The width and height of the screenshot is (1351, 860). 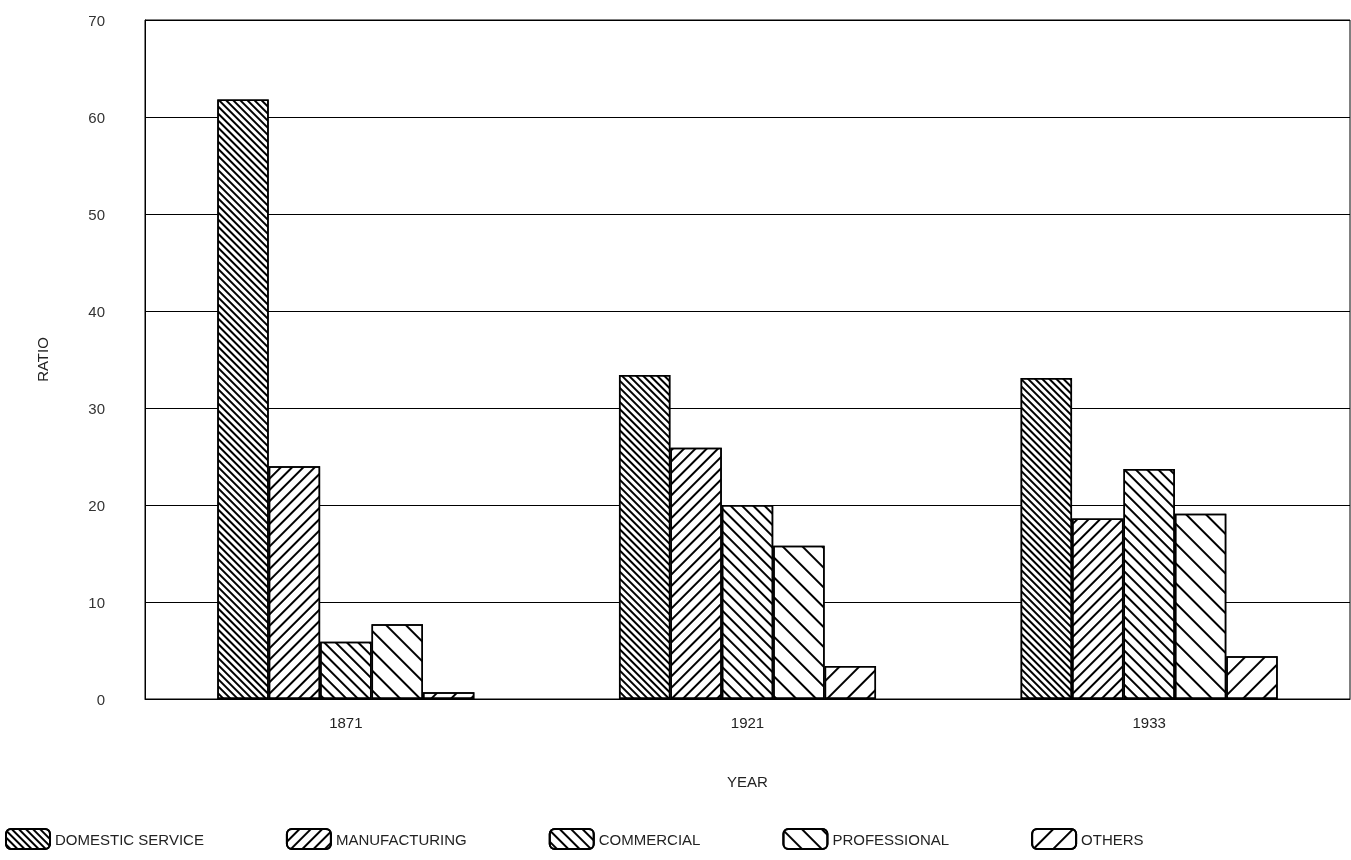 I want to click on legend-label: MANUFACTURING, so click(x=401, y=839).